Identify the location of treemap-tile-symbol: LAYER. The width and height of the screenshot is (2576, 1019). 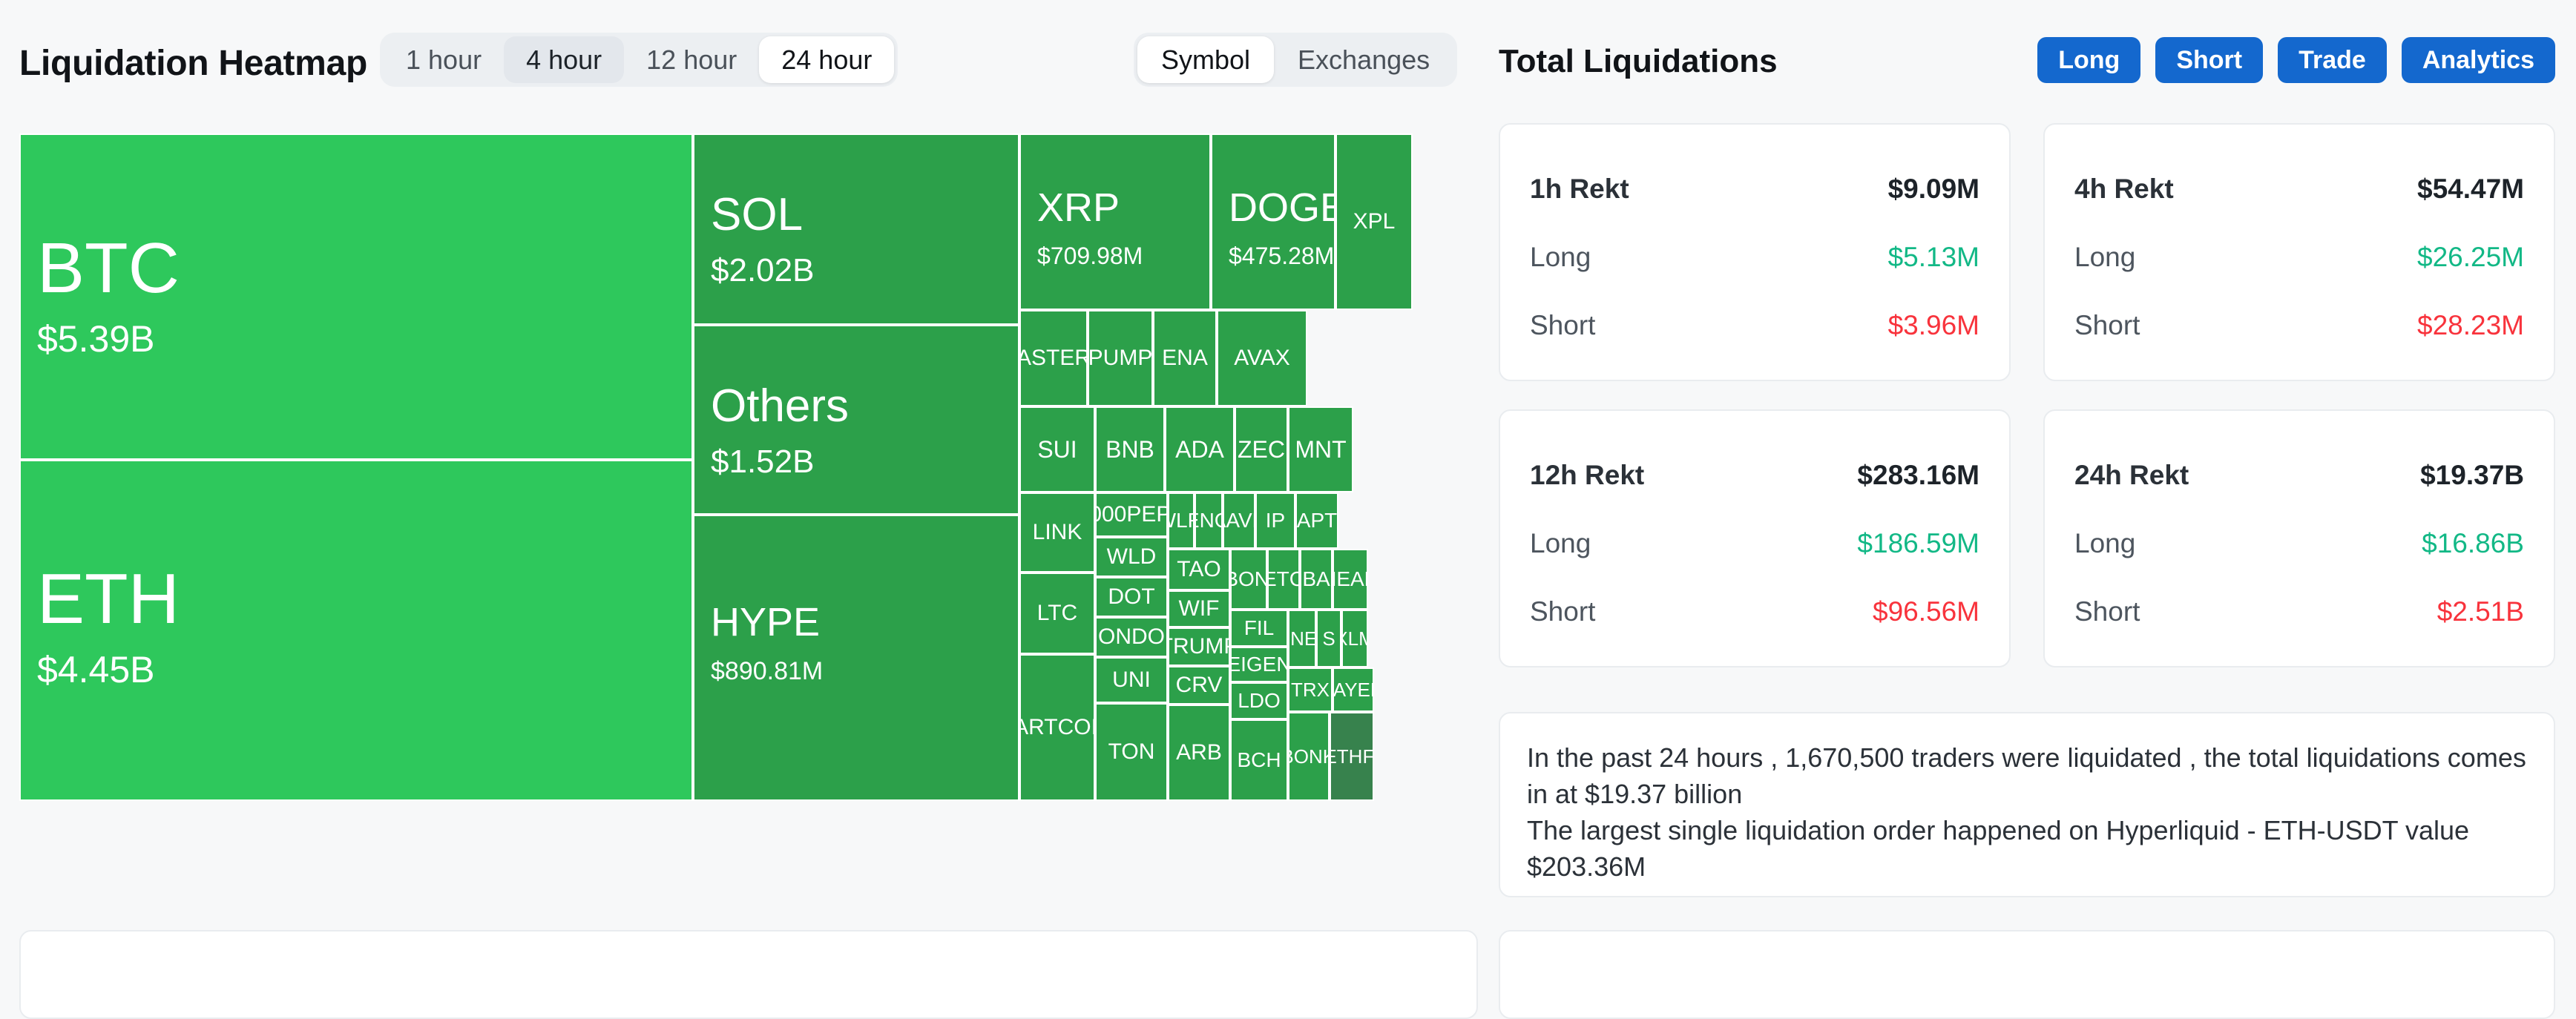
(1353, 690).